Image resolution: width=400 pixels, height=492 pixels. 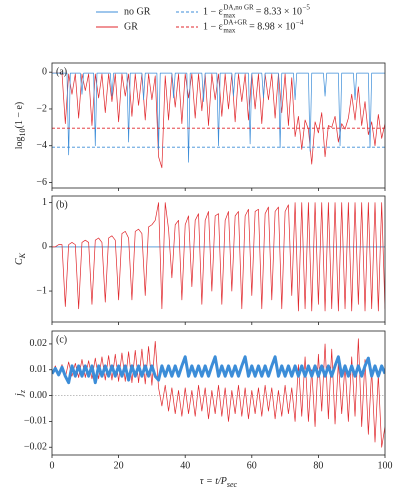 I want to click on y-tick-label: −6, so click(x=41, y=182).